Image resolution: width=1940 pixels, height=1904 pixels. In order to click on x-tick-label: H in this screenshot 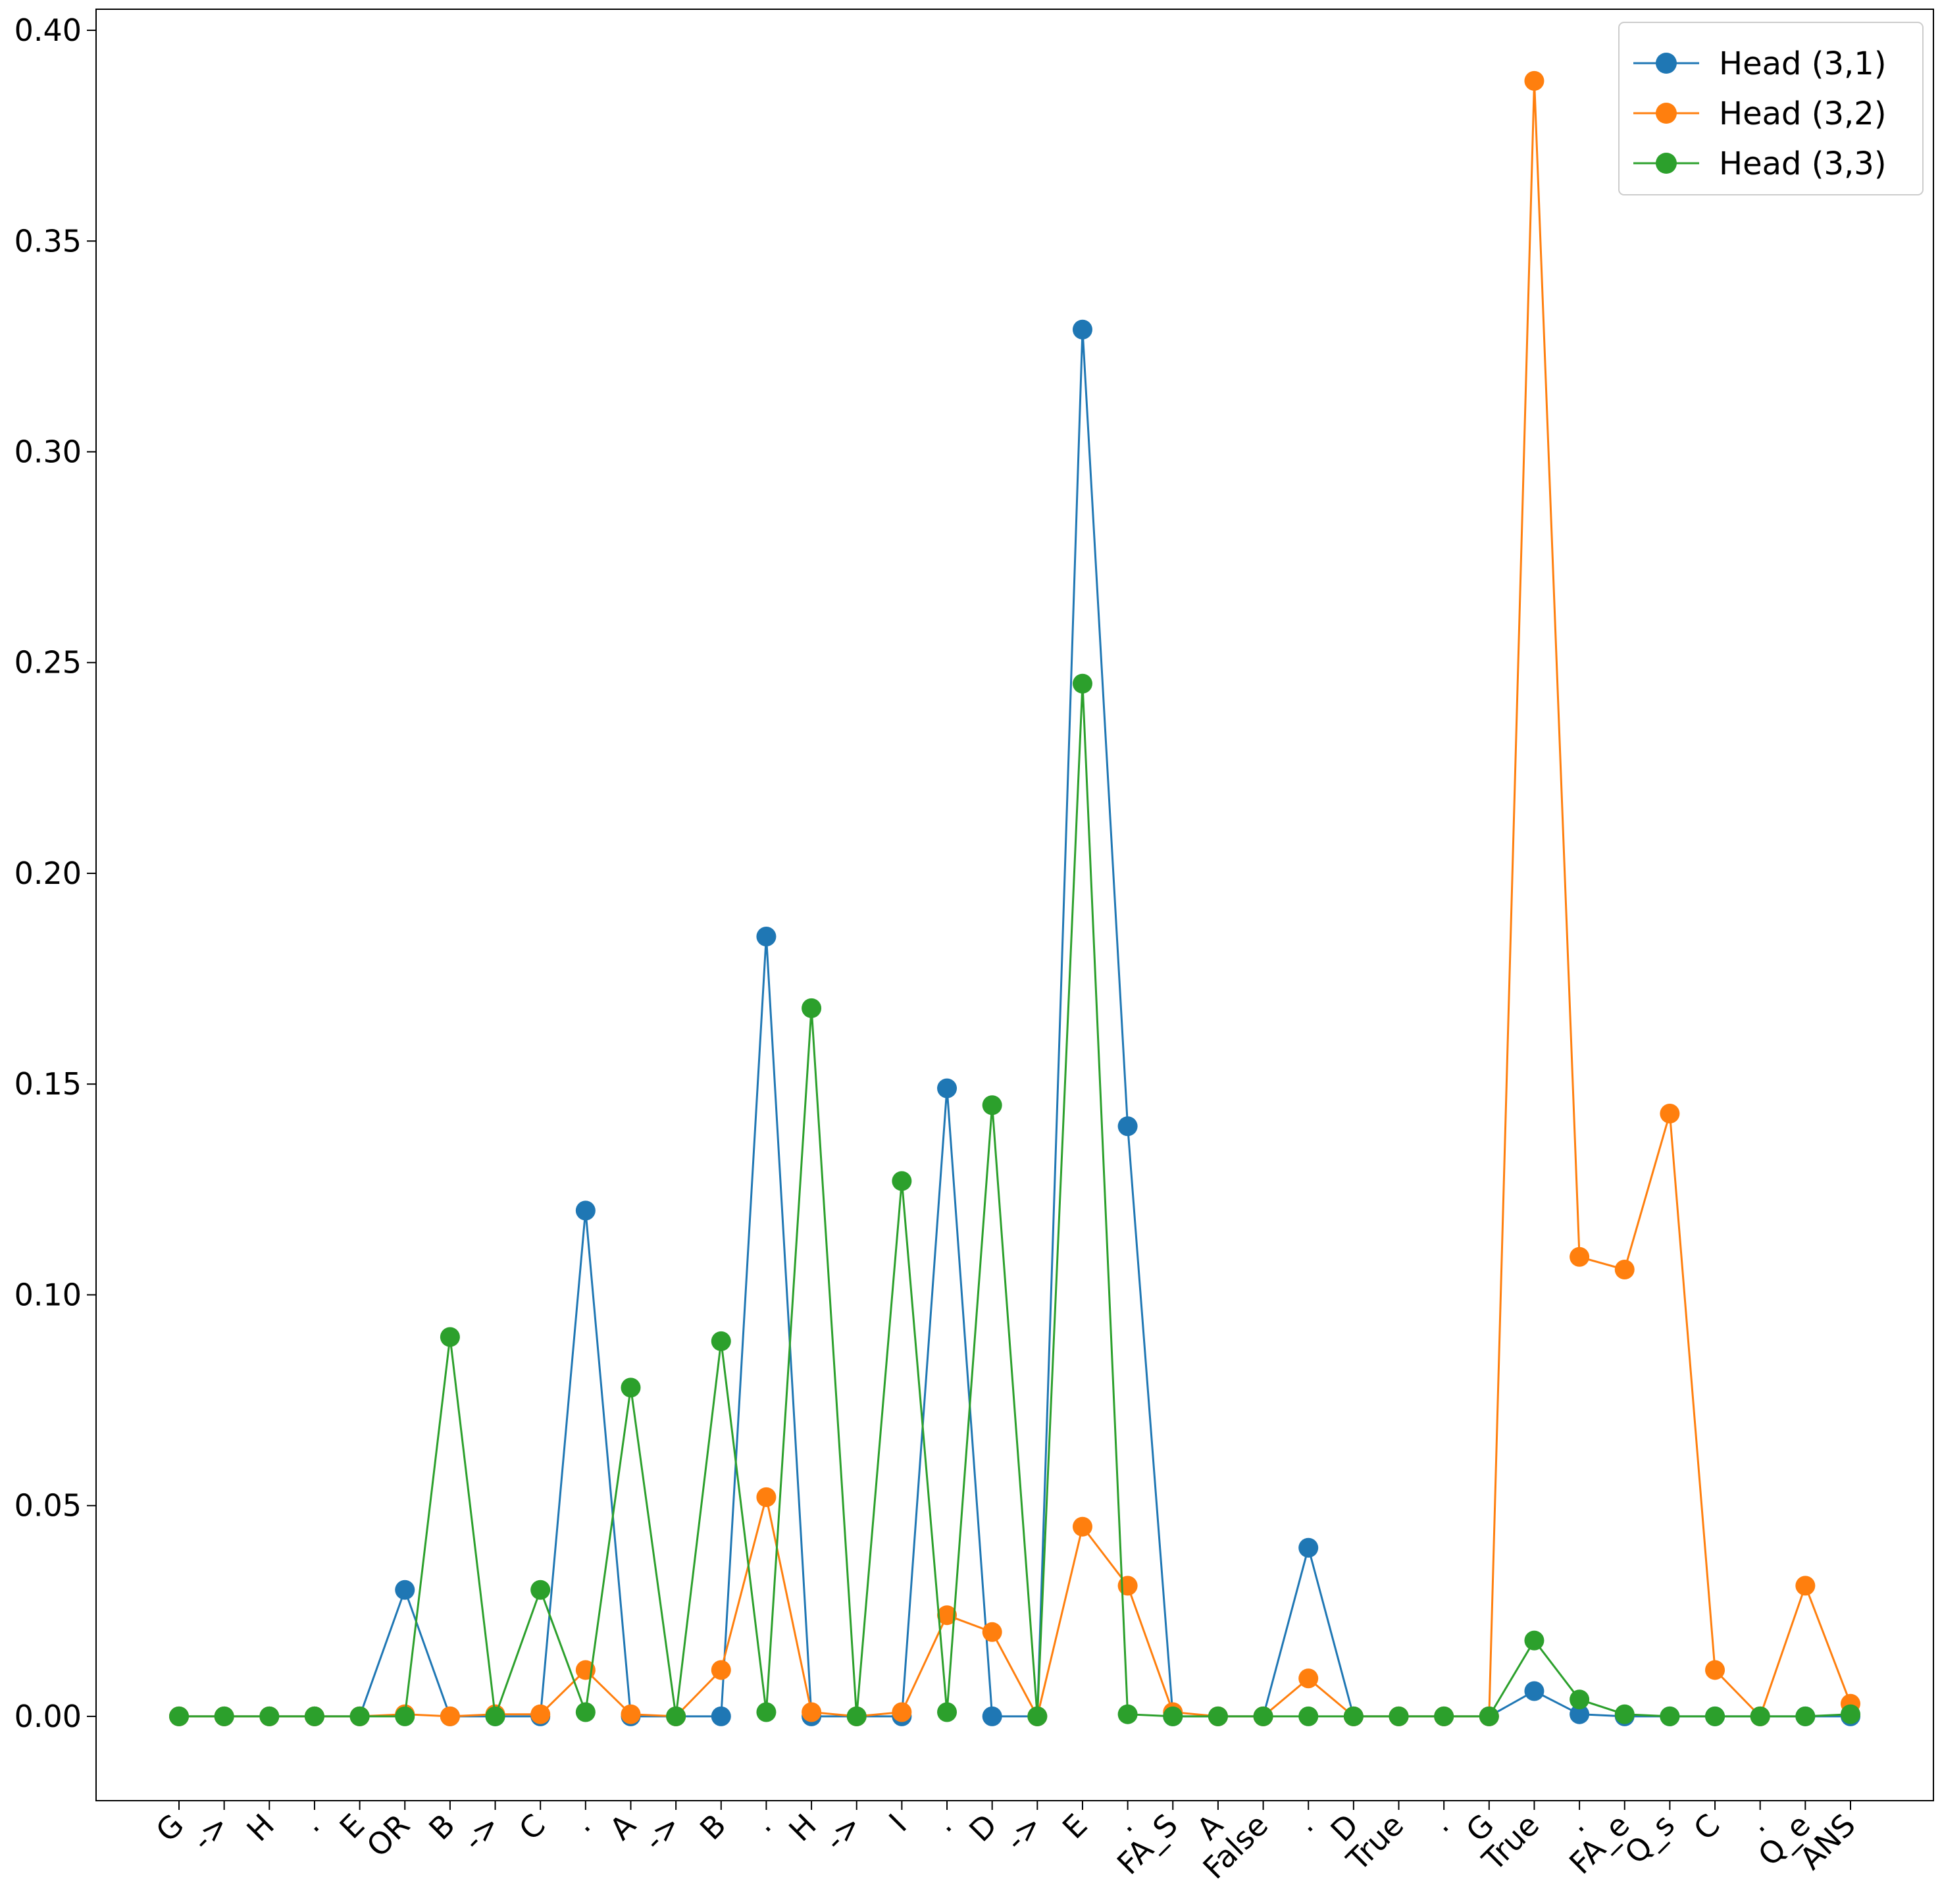, I will do `click(260, 1828)`.